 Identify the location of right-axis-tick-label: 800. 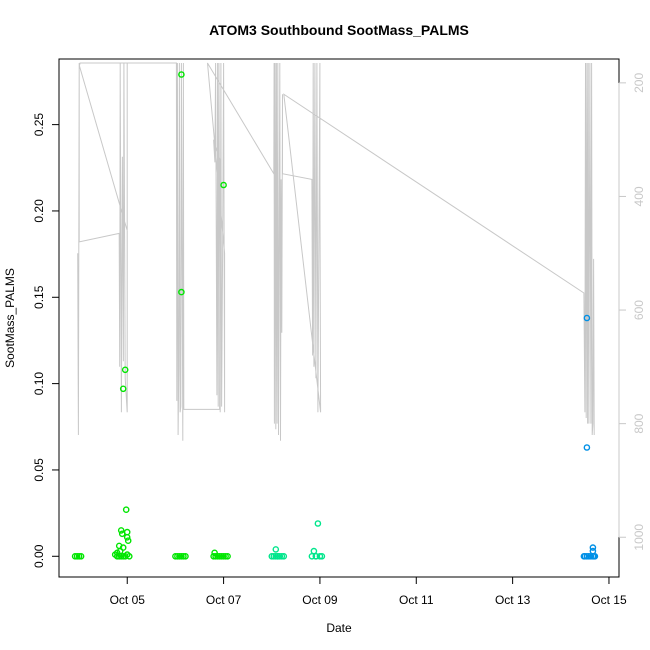
(639, 423).